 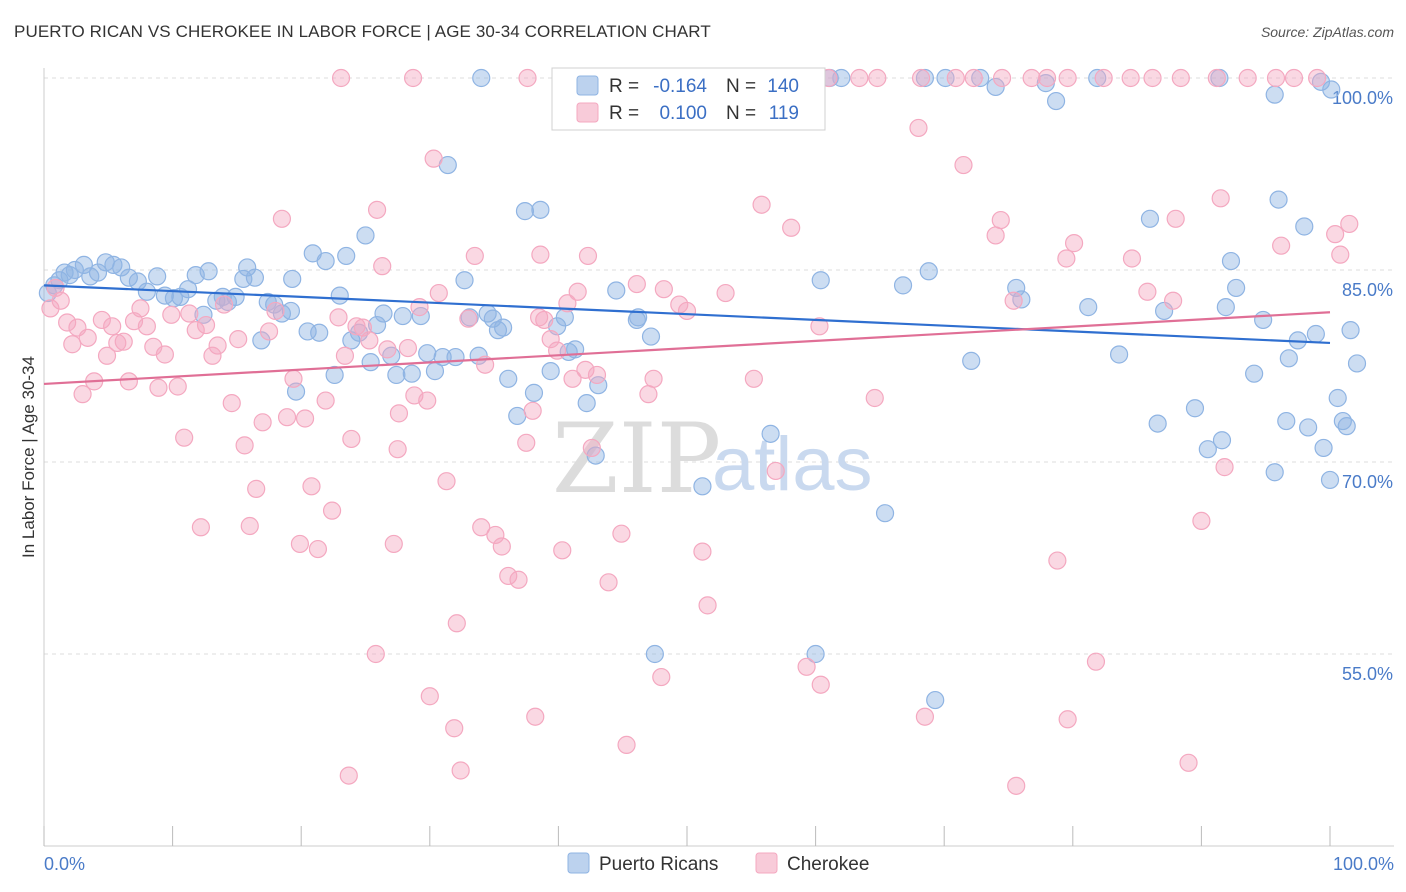 I want to click on legend-swatch-puerto-ricans, so click(x=587, y=85).